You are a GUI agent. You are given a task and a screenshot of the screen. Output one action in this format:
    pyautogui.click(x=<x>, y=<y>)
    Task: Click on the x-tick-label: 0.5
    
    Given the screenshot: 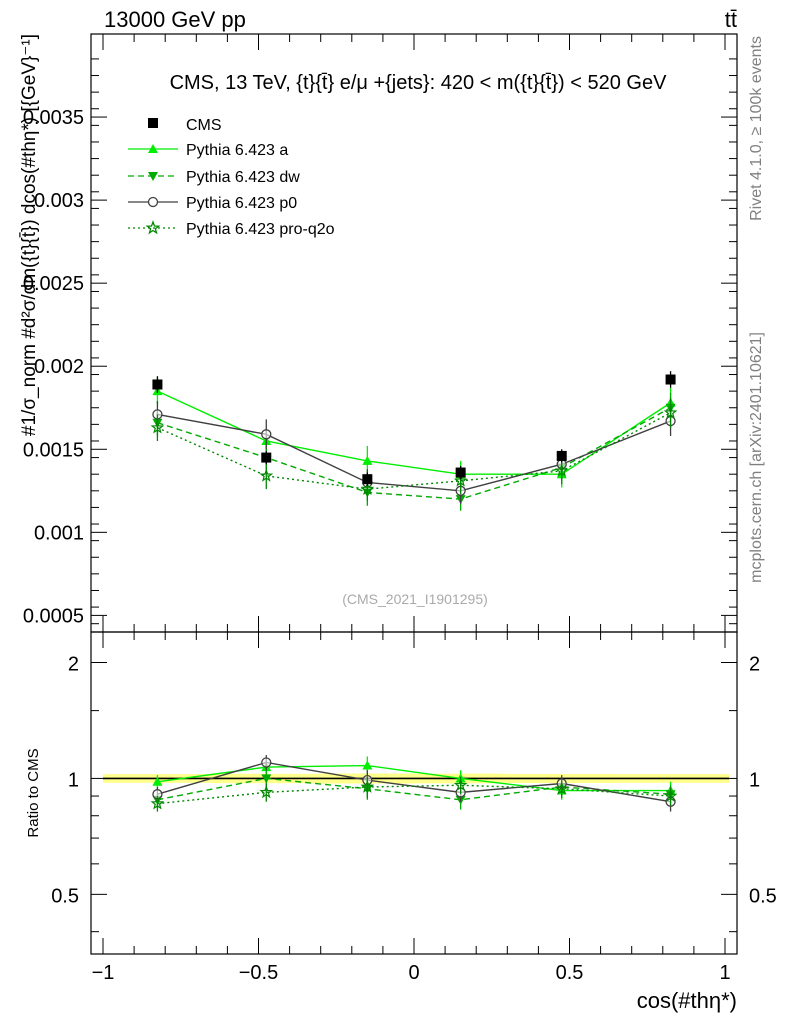 What is the action you would take?
    pyautogui.click(x=570, y=973)
    